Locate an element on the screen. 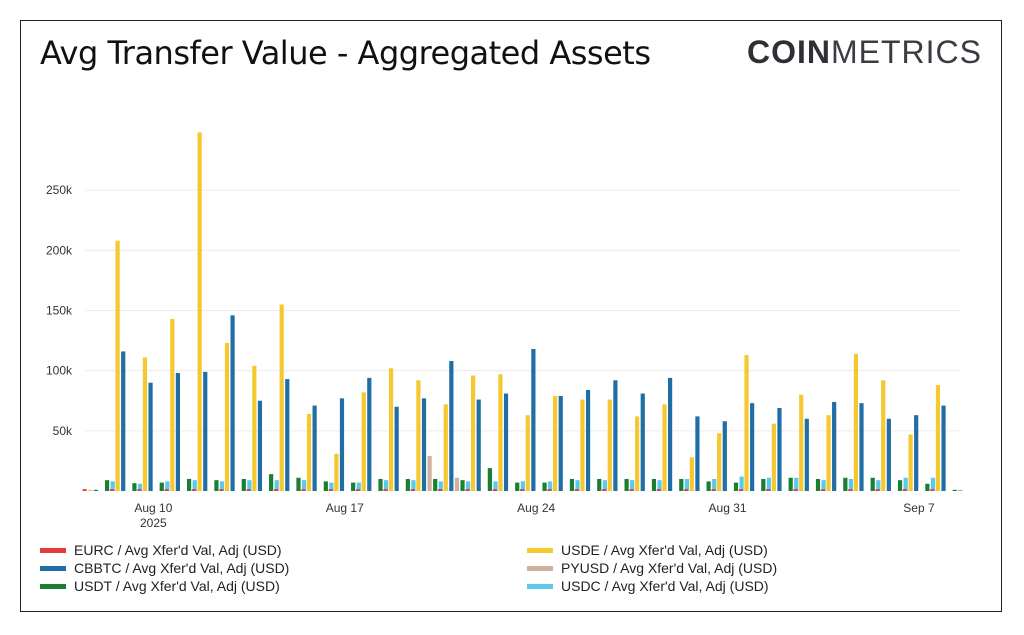  legend-item: USDE / Avg Xfer'd Val, Adj (USD) is located at coordinates (647, 550).